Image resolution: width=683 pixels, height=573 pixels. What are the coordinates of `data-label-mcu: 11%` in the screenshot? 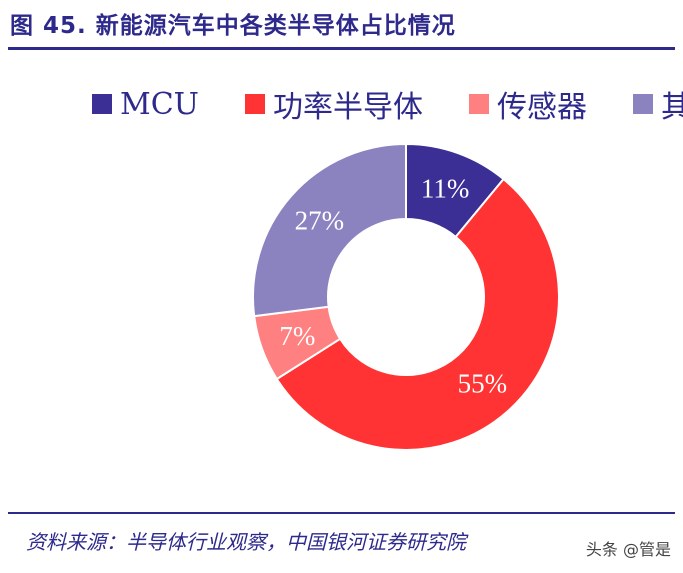 It's located at (445, 188).